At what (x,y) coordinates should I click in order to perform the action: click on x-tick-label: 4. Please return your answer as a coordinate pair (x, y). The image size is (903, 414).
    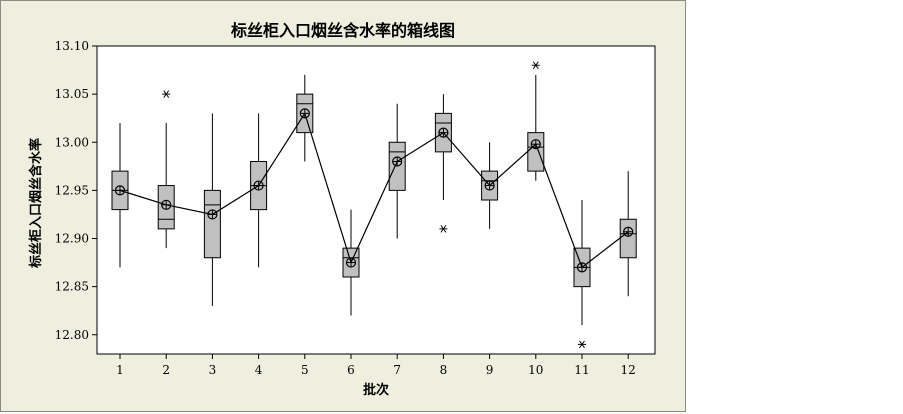
    Looking at the image, I should click on (259, 370).